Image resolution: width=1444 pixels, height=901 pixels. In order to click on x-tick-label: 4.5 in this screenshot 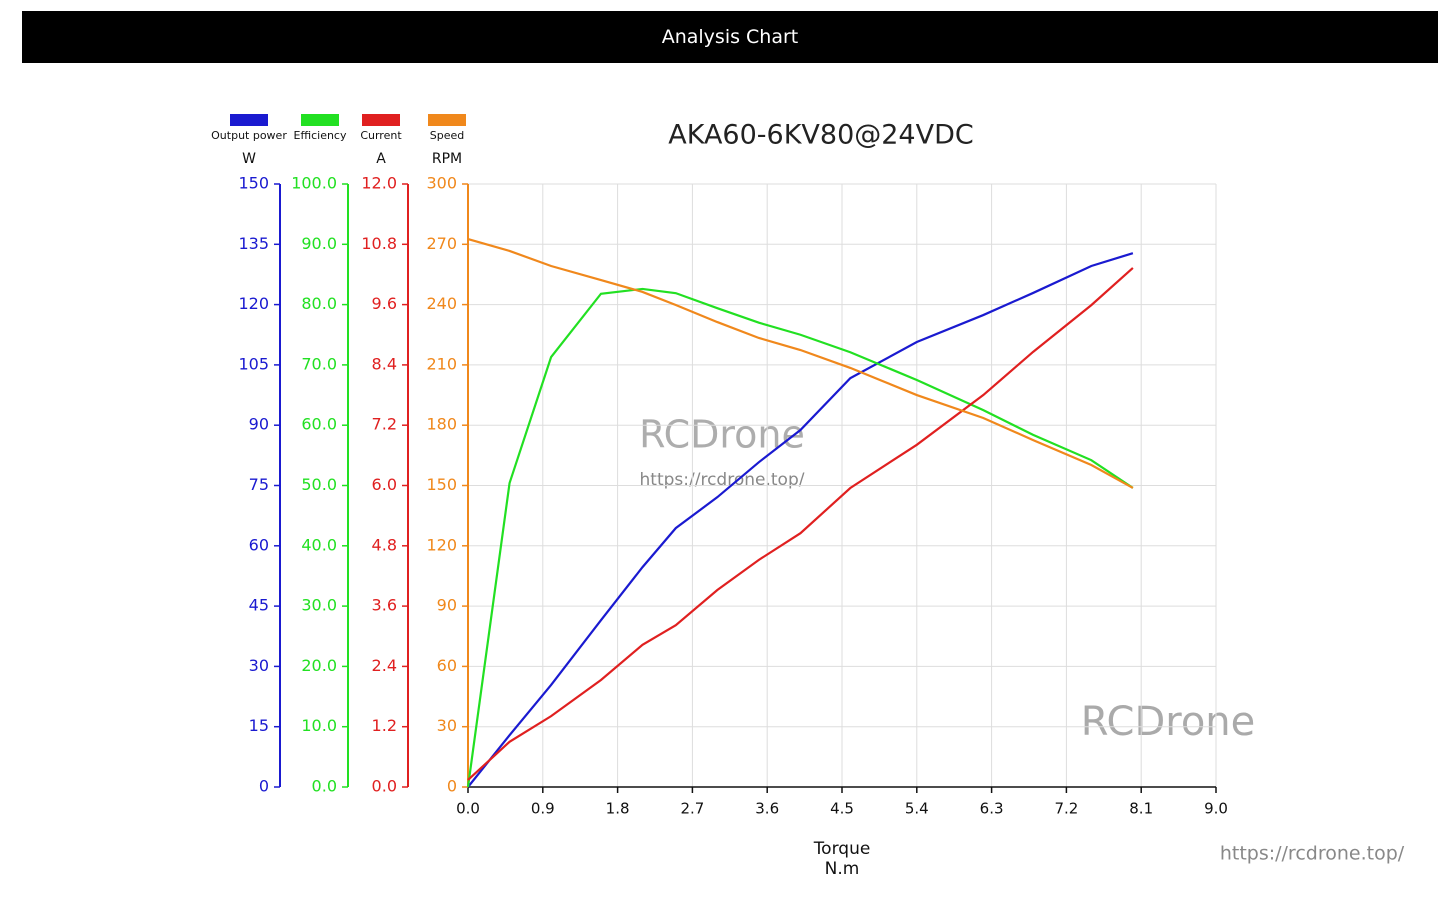, I will do `click(842, 809)`.